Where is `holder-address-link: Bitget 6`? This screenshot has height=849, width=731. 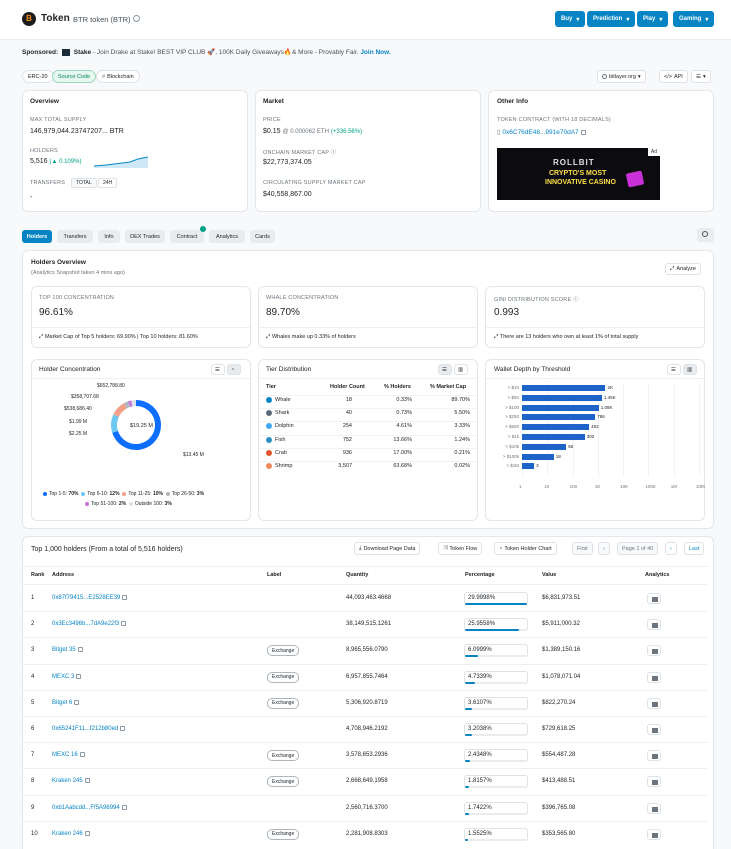
holder-address-link: Bitget 6 is located at coordinates (66, 702).